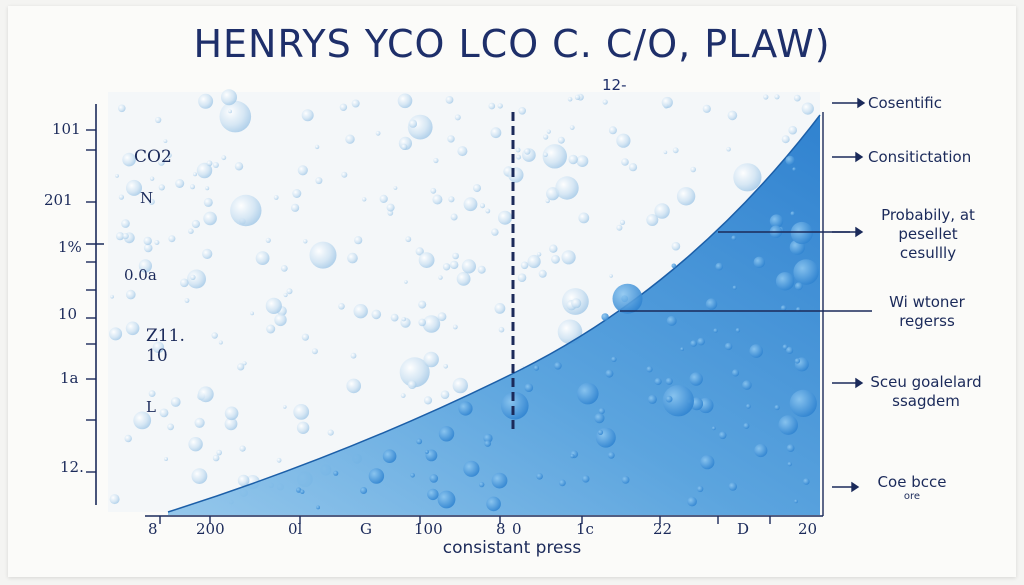 The height and width of the screenshot is (585, 1024). I want to click on y-label-7: 10, so click(157, 356).